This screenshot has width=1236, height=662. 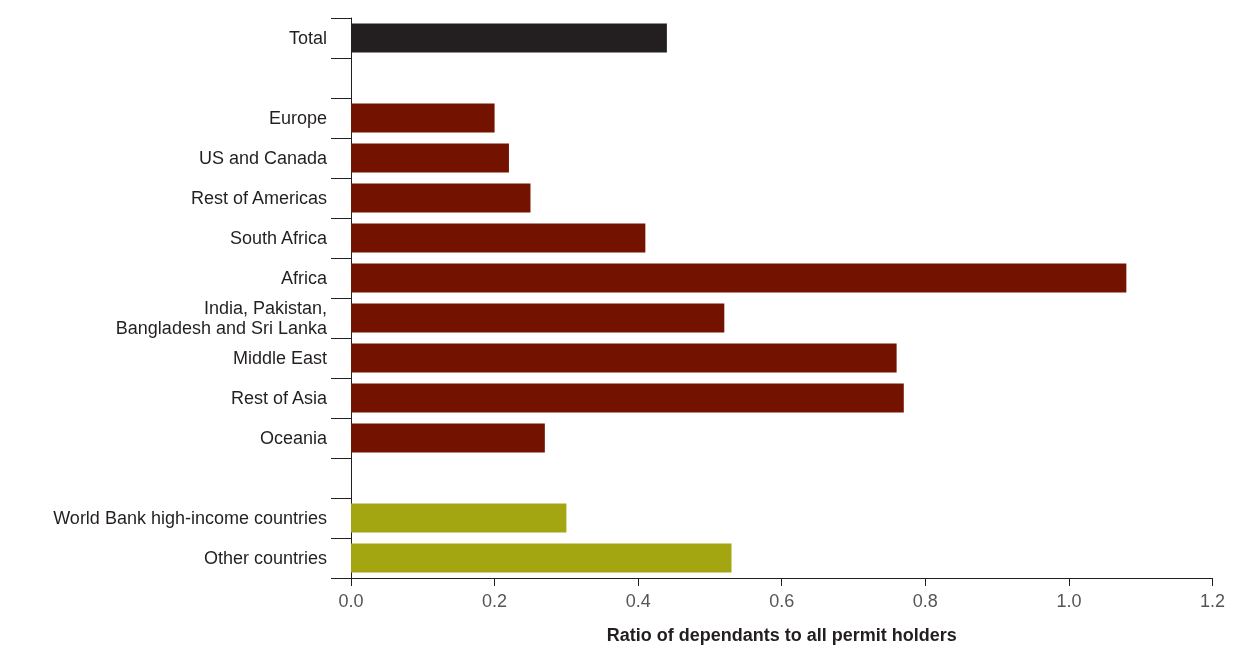 What do you see at coordinates (258, 198) in the screenshot?
I see `y-tick-label: Rest of Americas` at bounding box center [258, 198].